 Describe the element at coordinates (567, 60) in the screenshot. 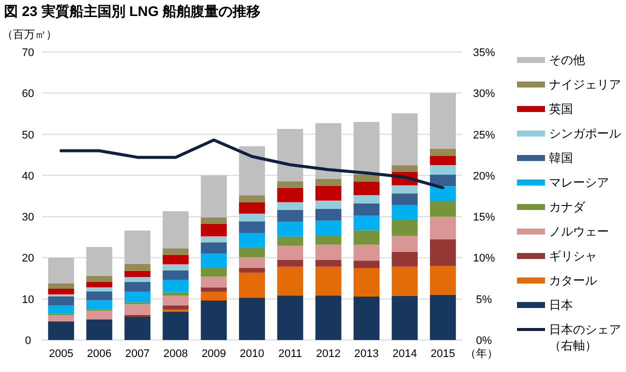

I see `legend-label: その他` at that location.